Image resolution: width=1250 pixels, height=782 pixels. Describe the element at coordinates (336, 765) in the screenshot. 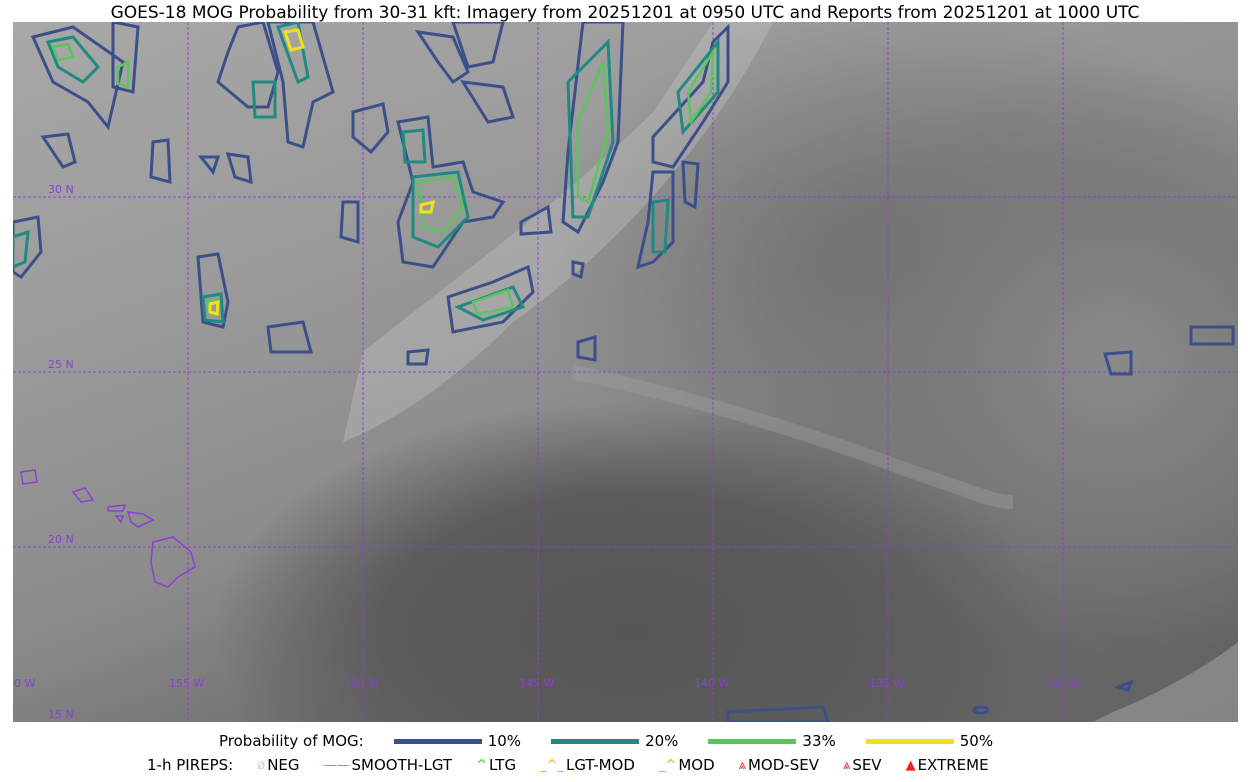

I see `line-icon: ——` at that location.